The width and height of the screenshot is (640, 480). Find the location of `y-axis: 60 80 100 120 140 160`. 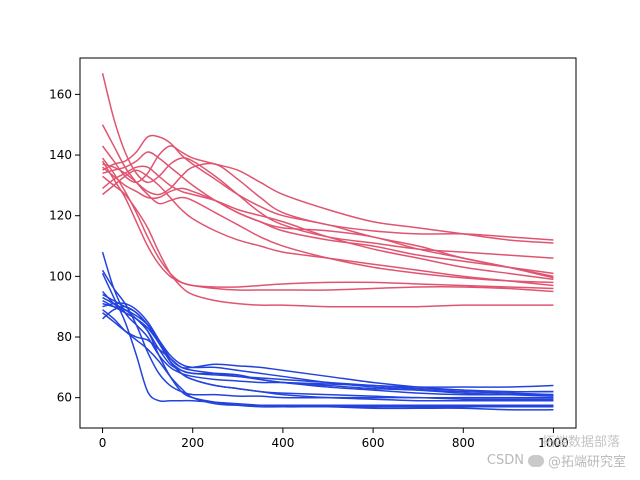

y-axis: 60 80 100 120 140 160 is located at coordinates (64, 246).